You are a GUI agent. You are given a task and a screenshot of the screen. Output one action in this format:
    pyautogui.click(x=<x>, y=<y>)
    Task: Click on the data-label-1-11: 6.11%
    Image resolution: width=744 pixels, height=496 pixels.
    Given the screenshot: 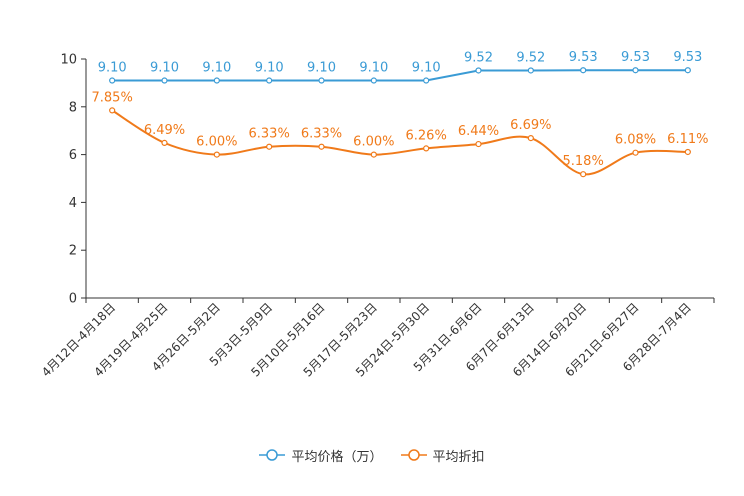 What is the action you would take?
    pyautogui.click(x=687, y=139)
    